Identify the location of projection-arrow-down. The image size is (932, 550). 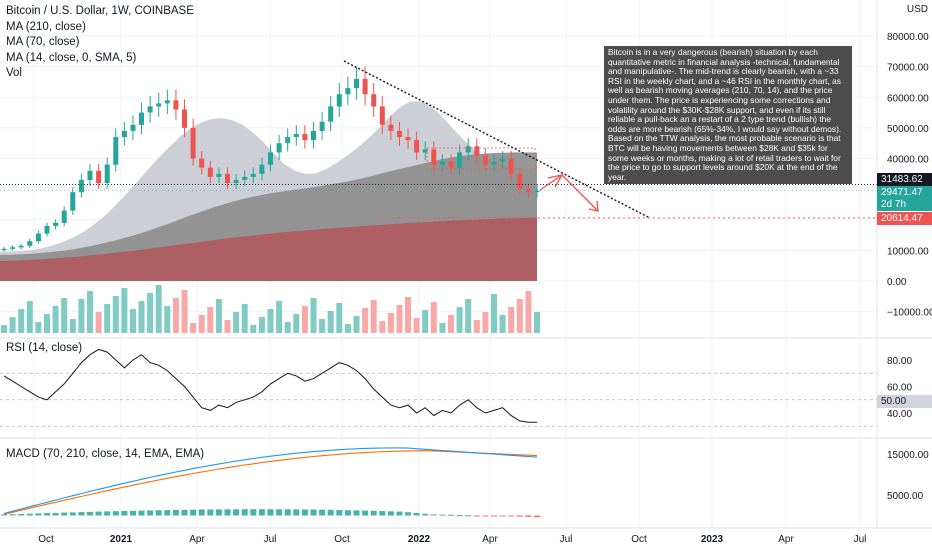
(593, 206).